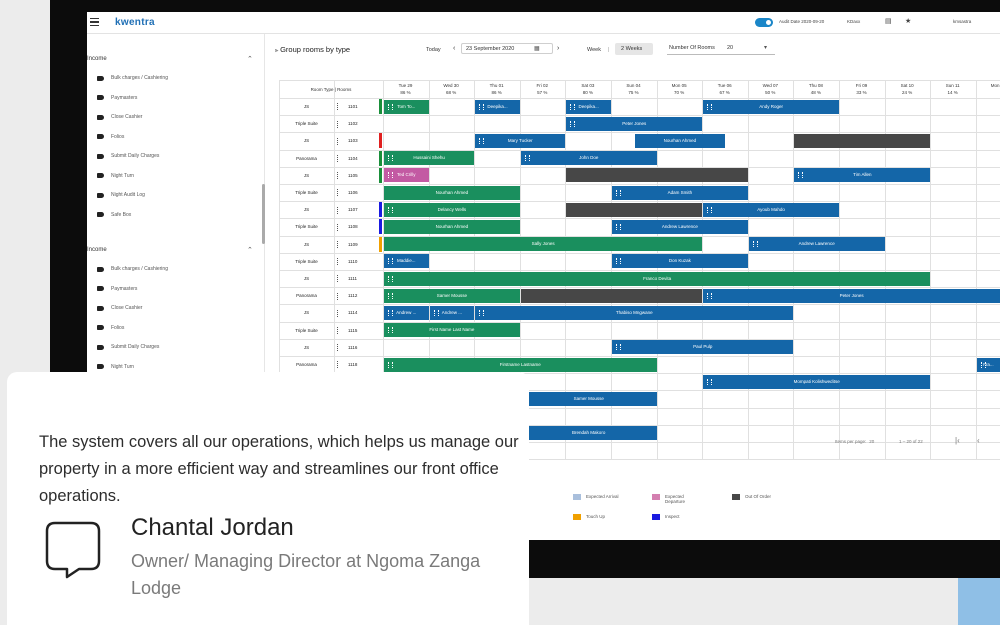 The height and width of the screenshot is (625, 1000). What do you see at coordinates (543, 244) in the screenshot?
I see `booking-bar: Sally Jones` at bounding box center [543, 244].